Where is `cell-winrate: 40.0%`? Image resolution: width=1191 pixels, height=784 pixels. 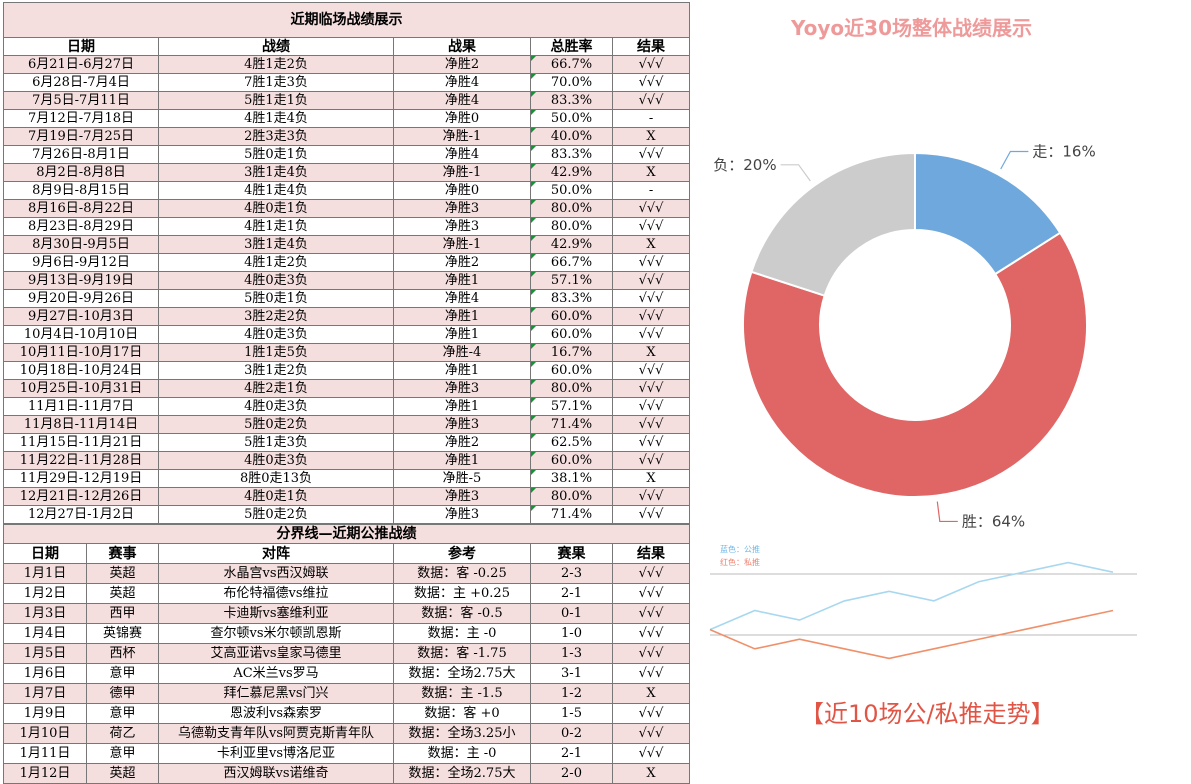
cell-winrate: 40.0% is located at coordinates (571, 136).